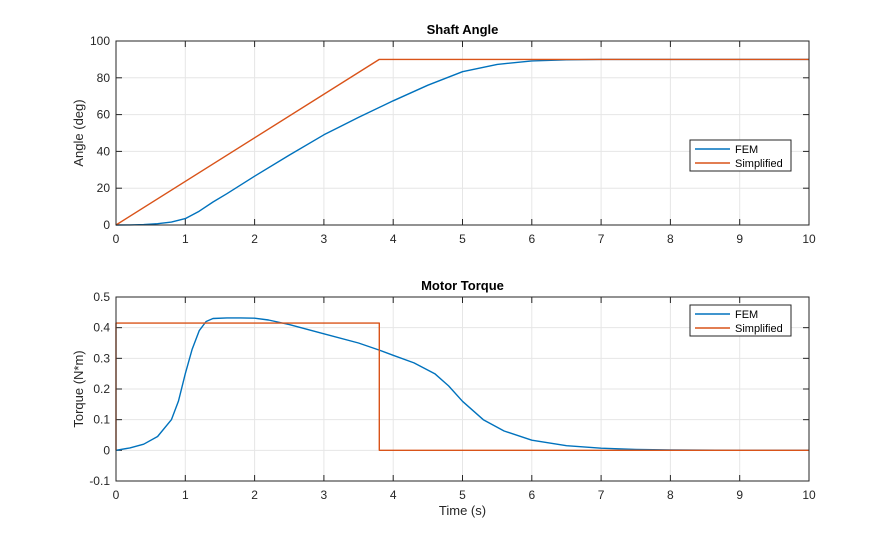 This screenshot has height=540, width=895. Describe the element at coordinates (462, 510) in the screenshot. I see `x-axis-label: Time (s)` at that location.